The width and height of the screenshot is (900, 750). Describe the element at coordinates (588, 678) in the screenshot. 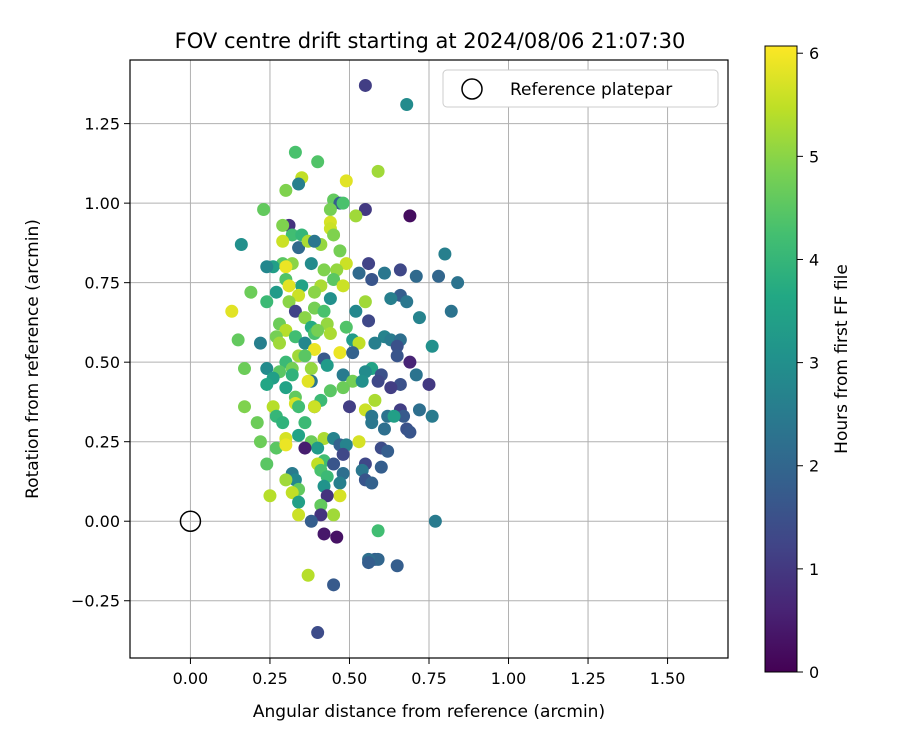

I see `x-tick-label: 1.25` at that location.